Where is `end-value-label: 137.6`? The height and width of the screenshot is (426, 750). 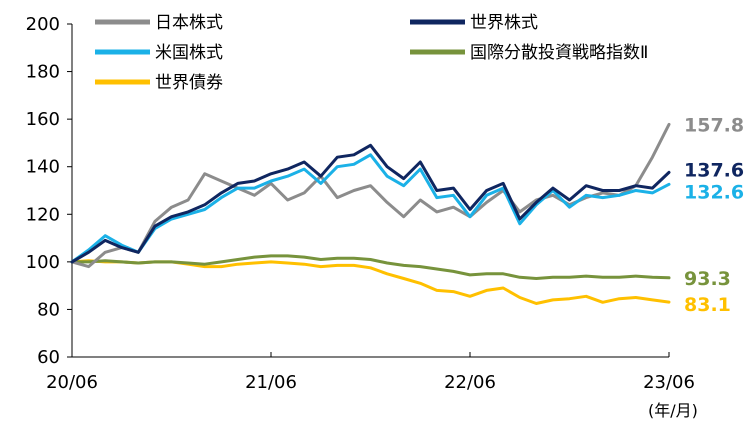 end-value-label: 137.6 is located at coordinates (714, 170).